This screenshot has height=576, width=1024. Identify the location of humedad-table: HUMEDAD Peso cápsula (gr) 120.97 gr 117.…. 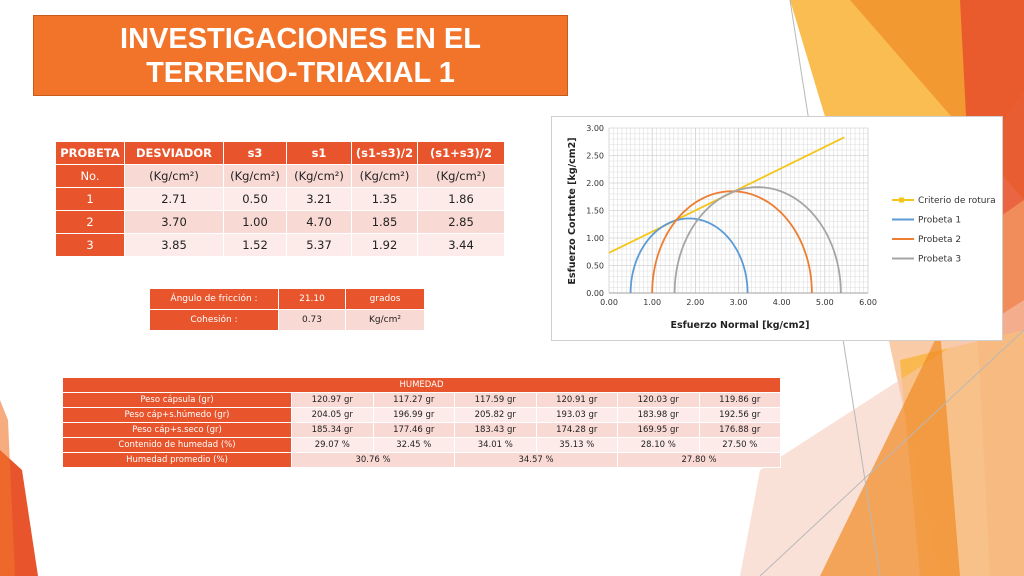
(421, 422).